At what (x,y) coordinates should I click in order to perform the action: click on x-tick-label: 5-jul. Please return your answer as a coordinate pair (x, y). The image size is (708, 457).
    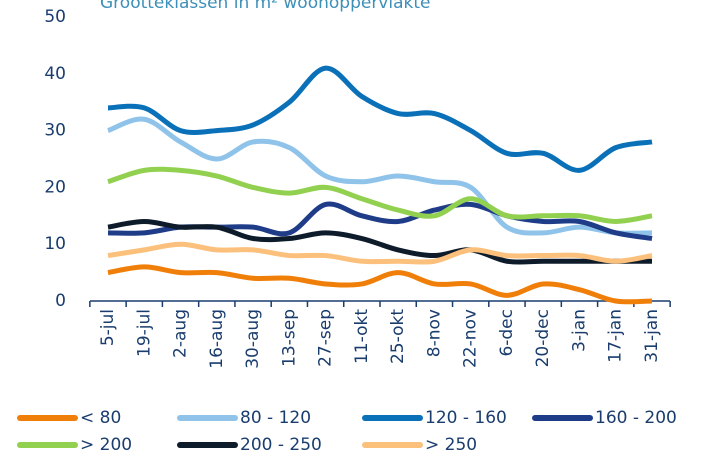
    Looking at the image, I should click on (108, 327).